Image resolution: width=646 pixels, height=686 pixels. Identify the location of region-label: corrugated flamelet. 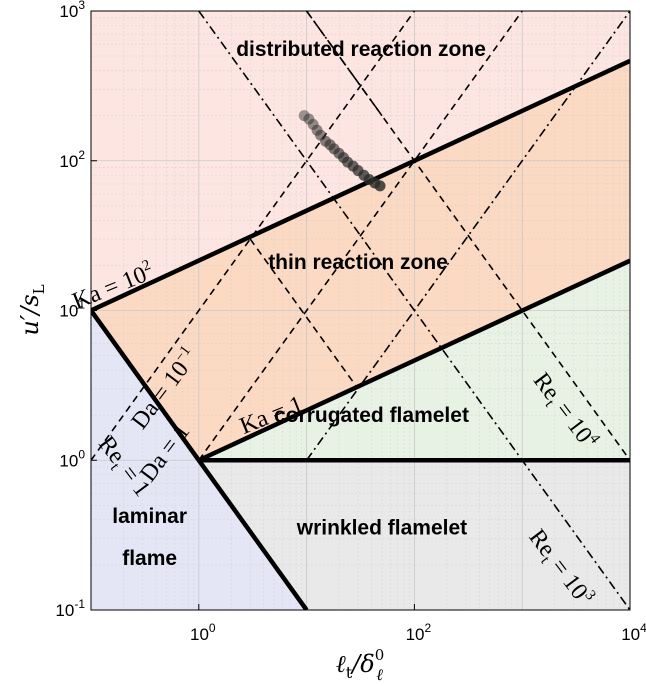
(371, 415).